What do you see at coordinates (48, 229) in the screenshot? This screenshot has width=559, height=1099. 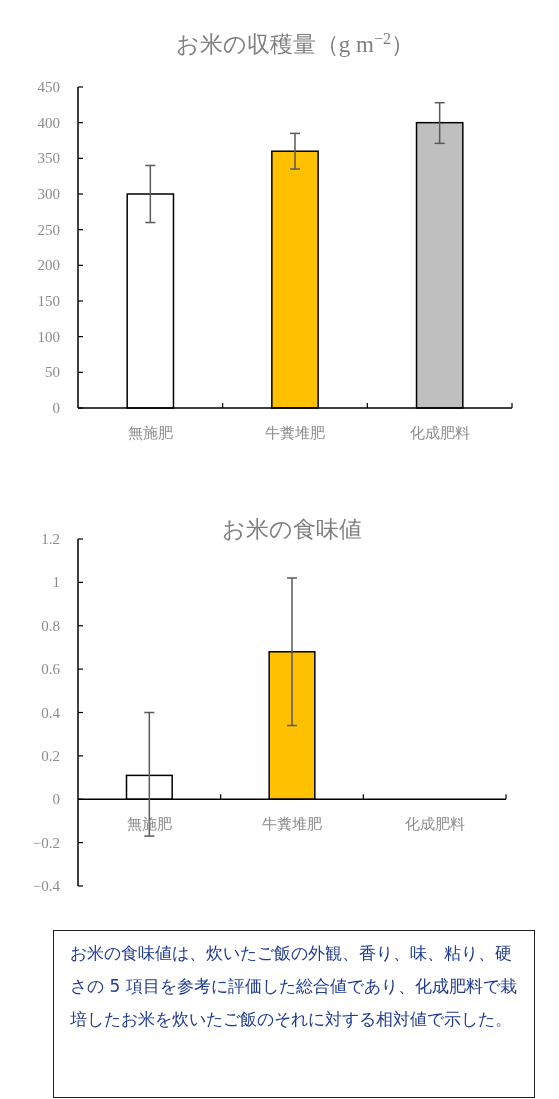 I see `y-tick-label: 250` at bounding box center [48, 229].